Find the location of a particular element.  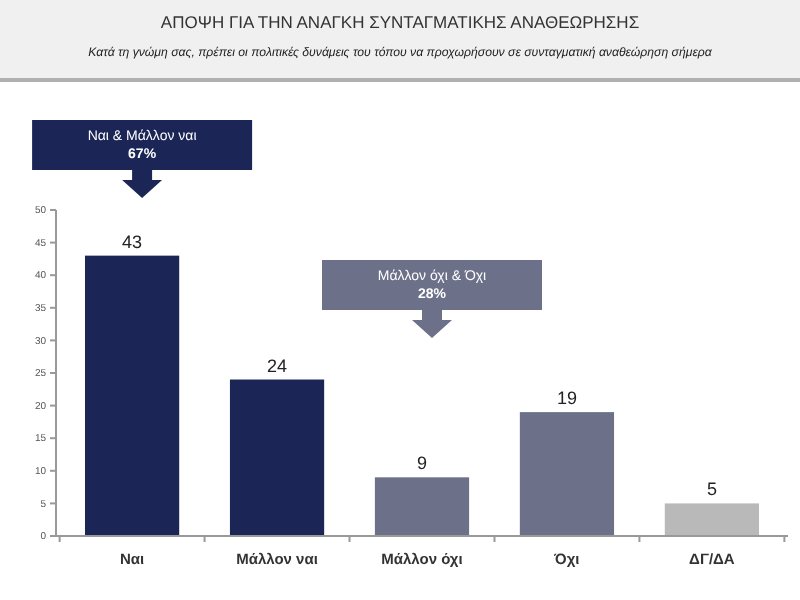

data-label: 9 is located at coordinates (422, 463).